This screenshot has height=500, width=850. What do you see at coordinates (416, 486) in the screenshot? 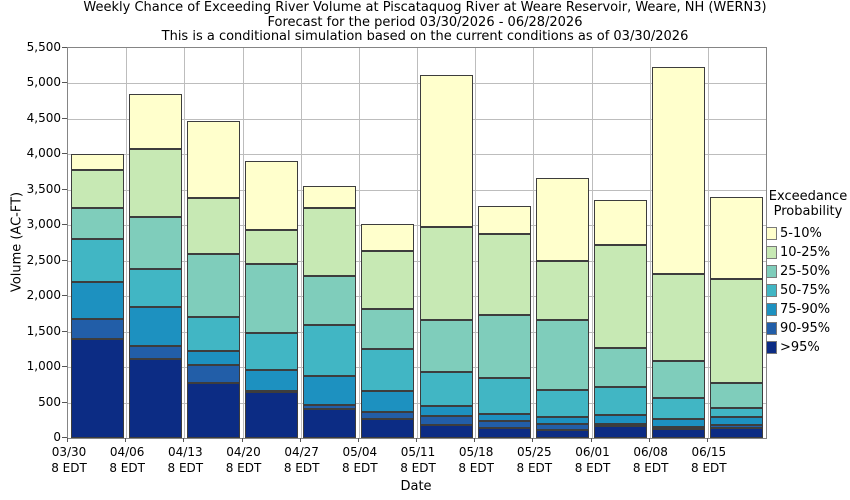
I see `x-axis-title: Date` at bounding box center [416, 486].